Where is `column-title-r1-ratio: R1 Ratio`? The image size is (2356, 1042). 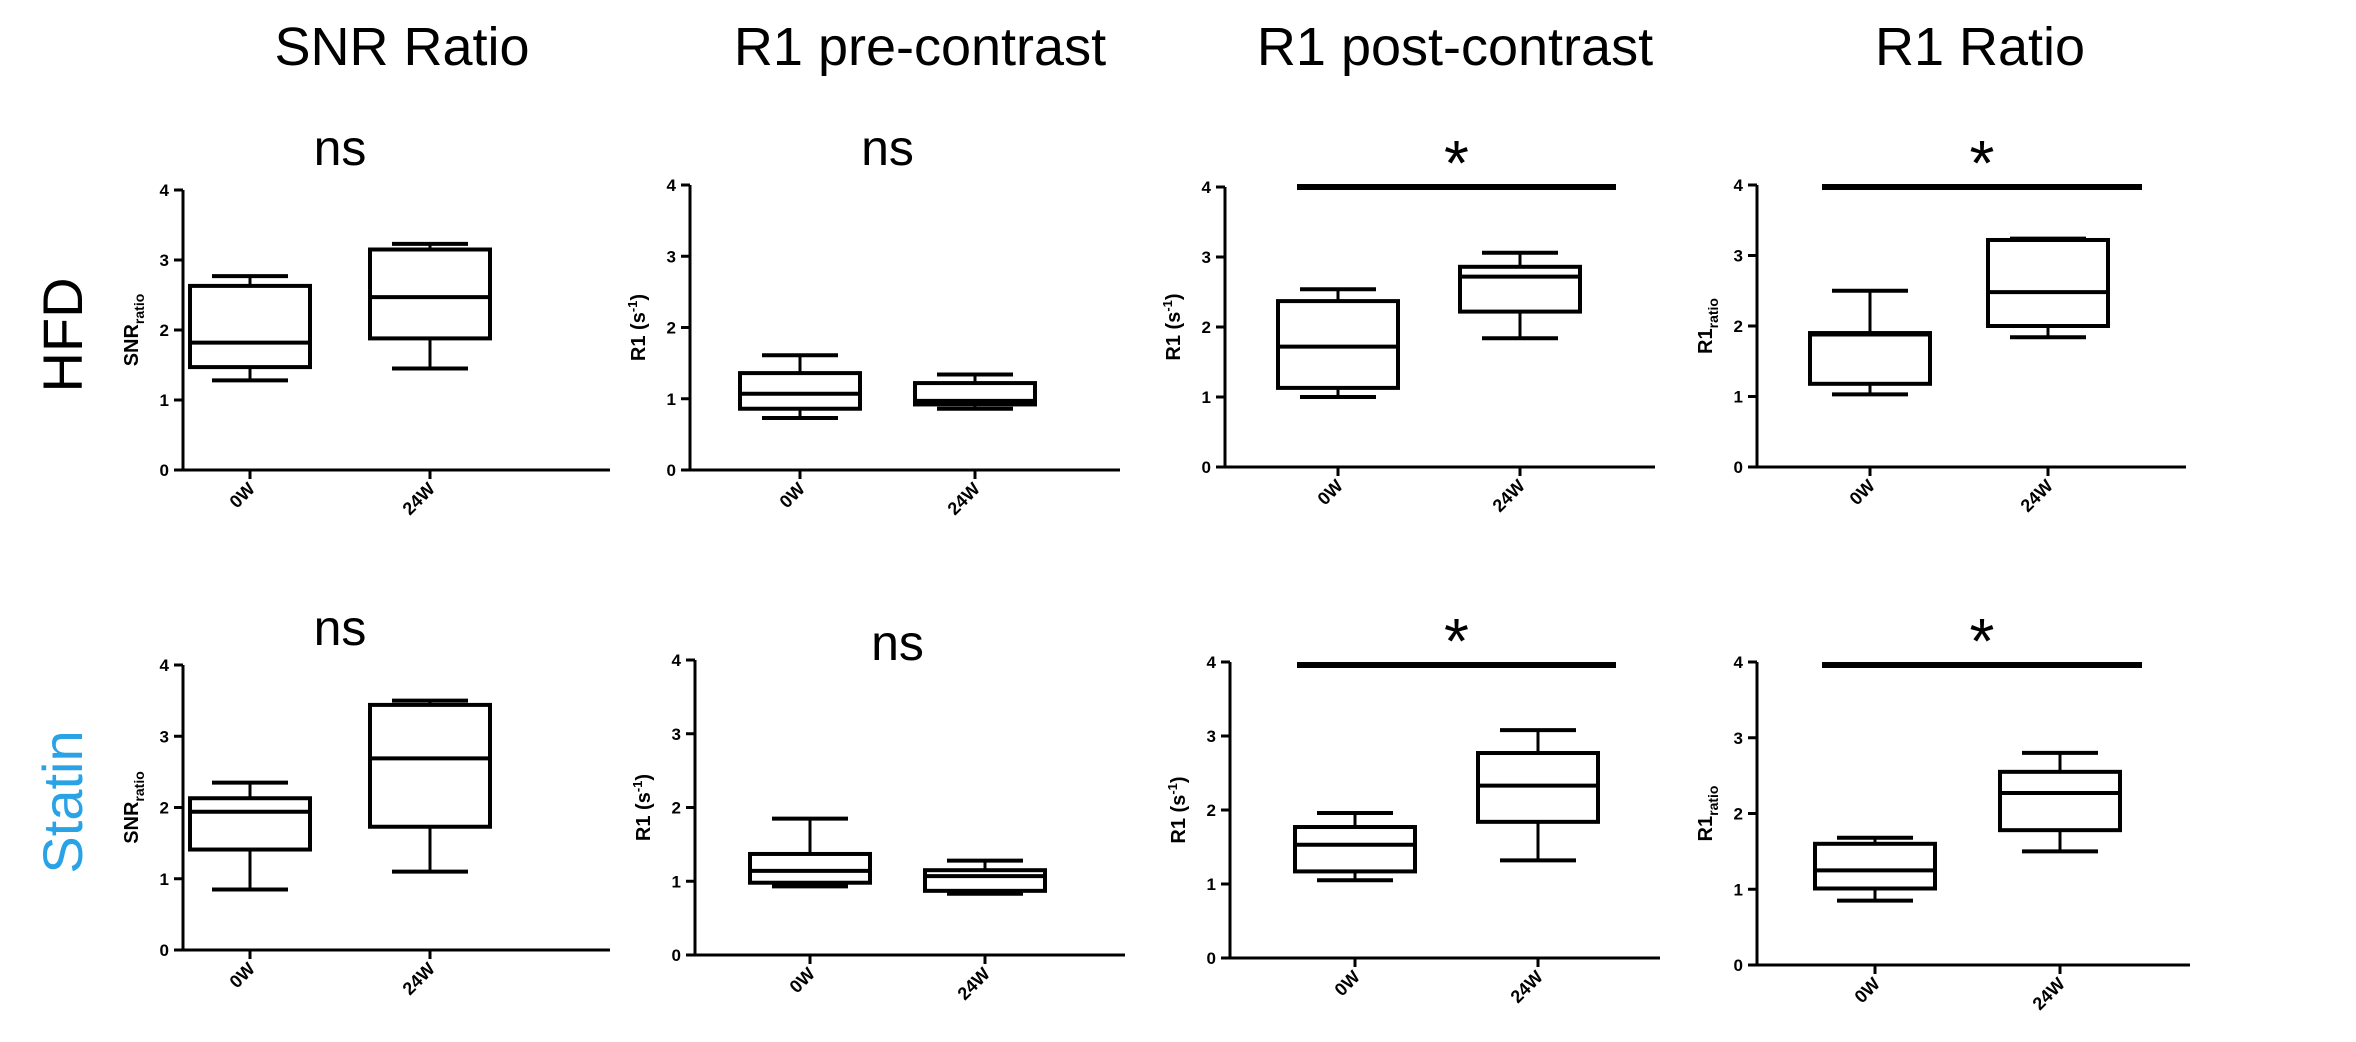 column-title-r1-ratio: R1 Ratio is located at coordinates (1980, 47).